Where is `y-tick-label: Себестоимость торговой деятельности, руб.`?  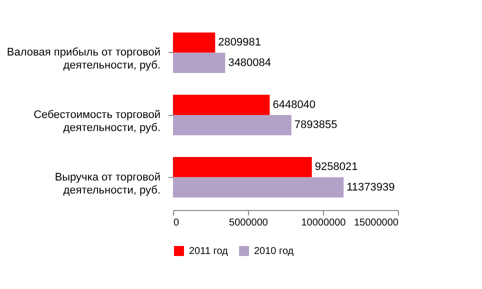
y-tick-label: Себестоимость торговой деятельности, руб. is located at coordinates (97, 121).